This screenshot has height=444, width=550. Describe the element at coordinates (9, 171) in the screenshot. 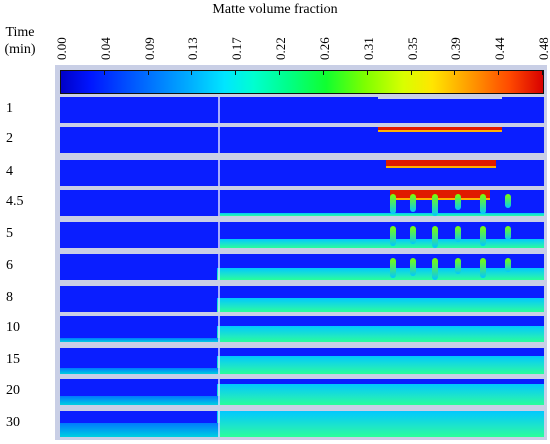

I see `time-label: 4` at that location.